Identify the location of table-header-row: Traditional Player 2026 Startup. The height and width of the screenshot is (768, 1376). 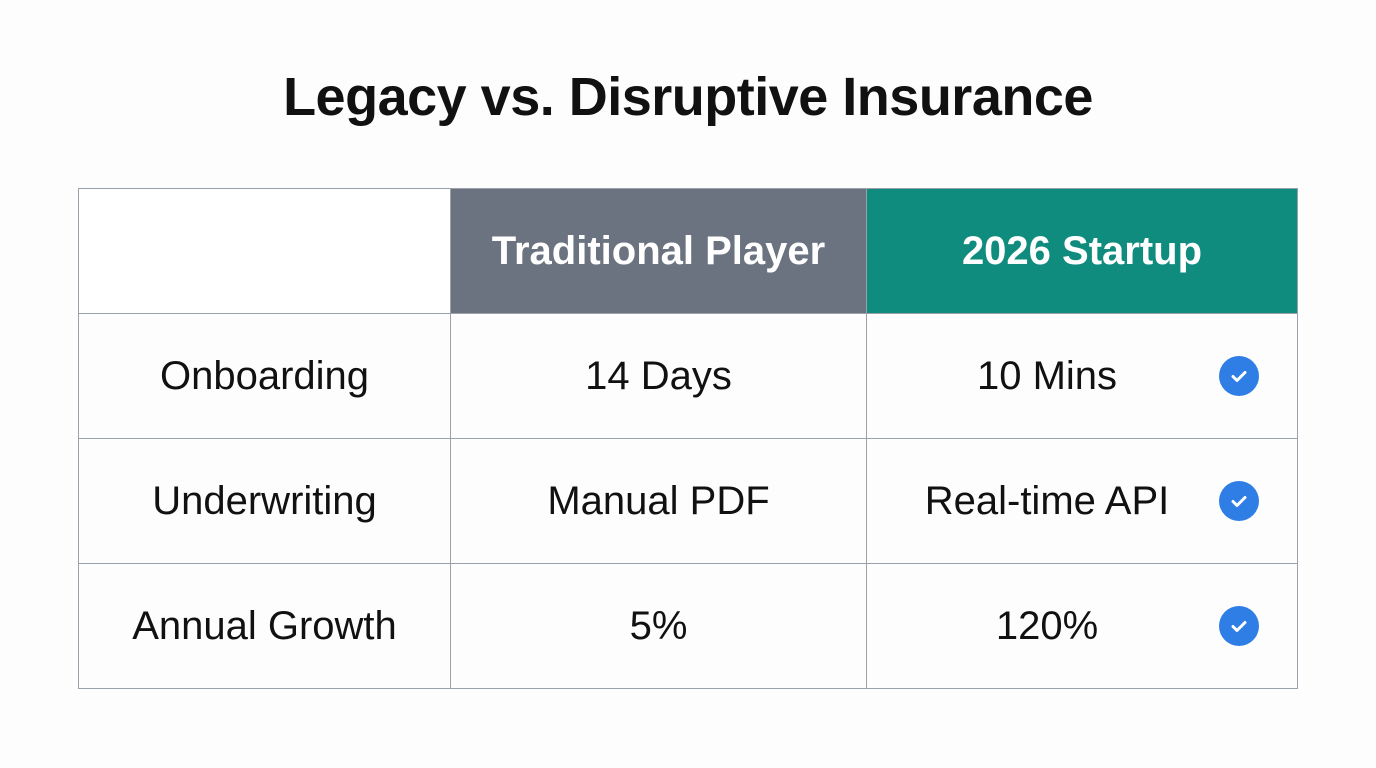
(688, 251).